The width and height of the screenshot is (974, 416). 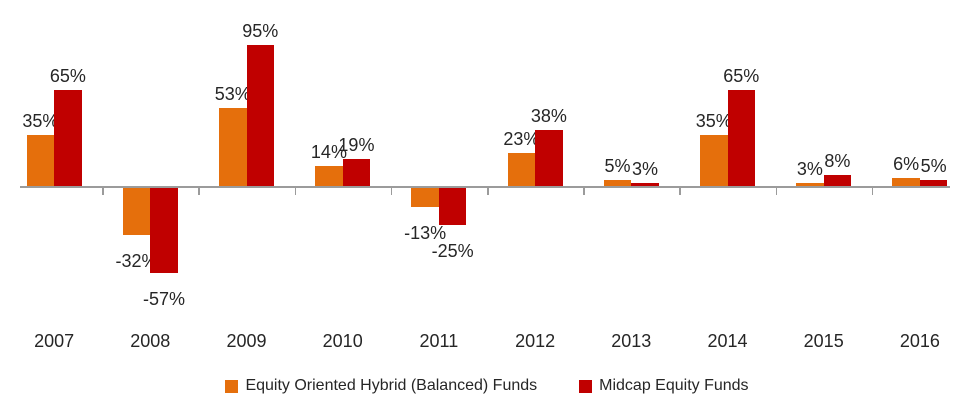 I want to click on bar-2008-series0, so click(x=136, y=211).